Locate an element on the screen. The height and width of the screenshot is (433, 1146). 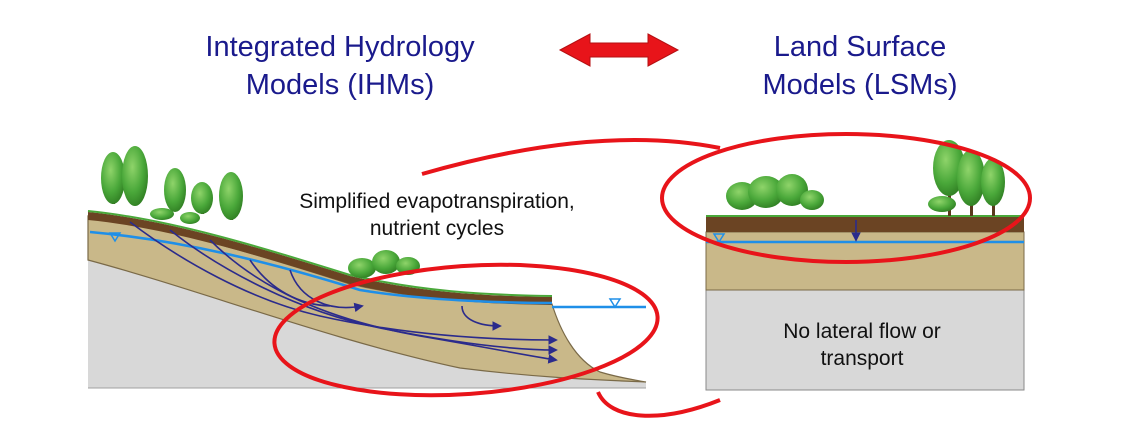
lsm-surface-highlight-ellipse is located at coordinates (846, 198).